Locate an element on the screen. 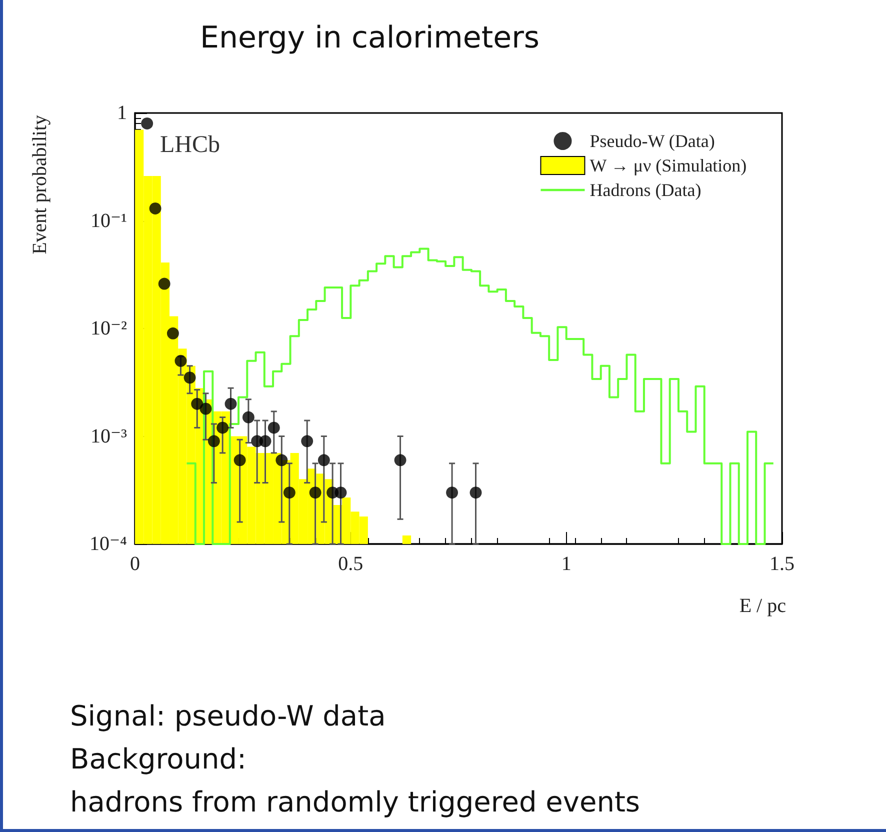 The height and width of the screenshot is (832, 886). legend-label: Pseudo-W (Data) is located at coordinates (652, 141).